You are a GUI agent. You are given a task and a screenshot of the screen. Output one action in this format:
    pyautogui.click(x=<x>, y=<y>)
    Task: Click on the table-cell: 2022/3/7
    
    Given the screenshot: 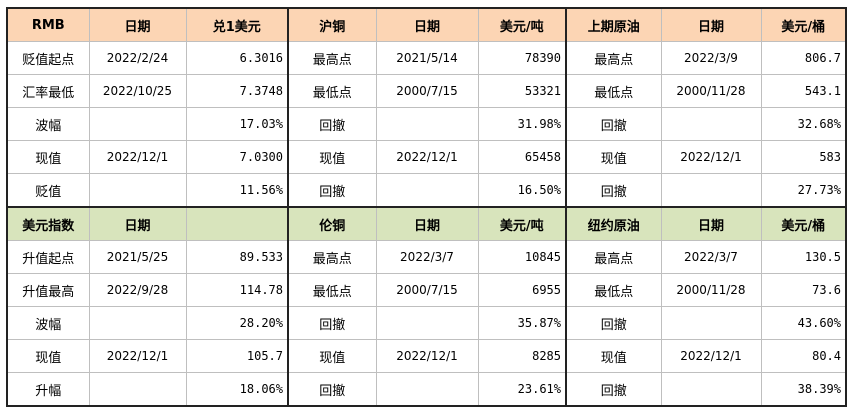 What is the action you would take?
    pyautogui.click(x=711, y=257)
    